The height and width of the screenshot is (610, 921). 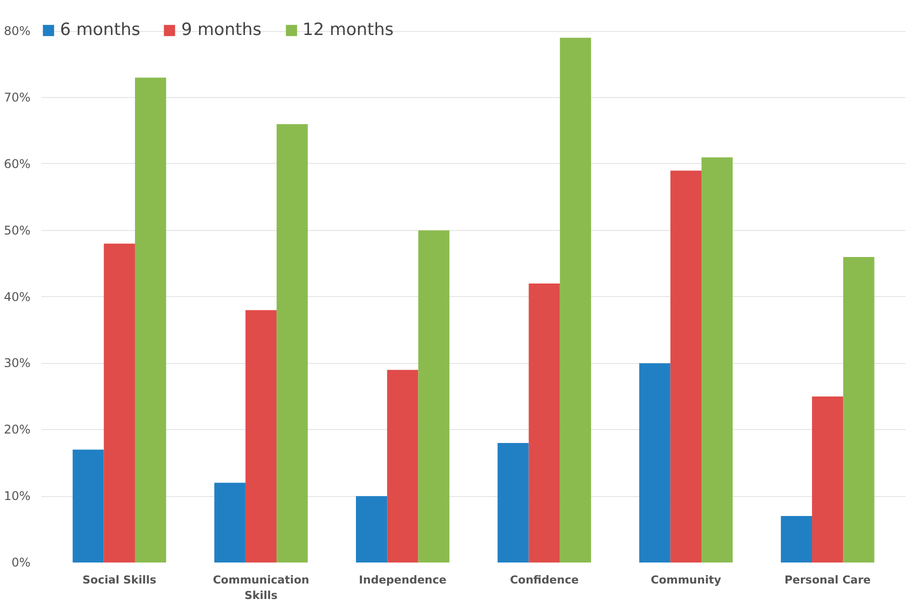 I want to click on y-tick-label: 20%, so click(x=17, y=429).